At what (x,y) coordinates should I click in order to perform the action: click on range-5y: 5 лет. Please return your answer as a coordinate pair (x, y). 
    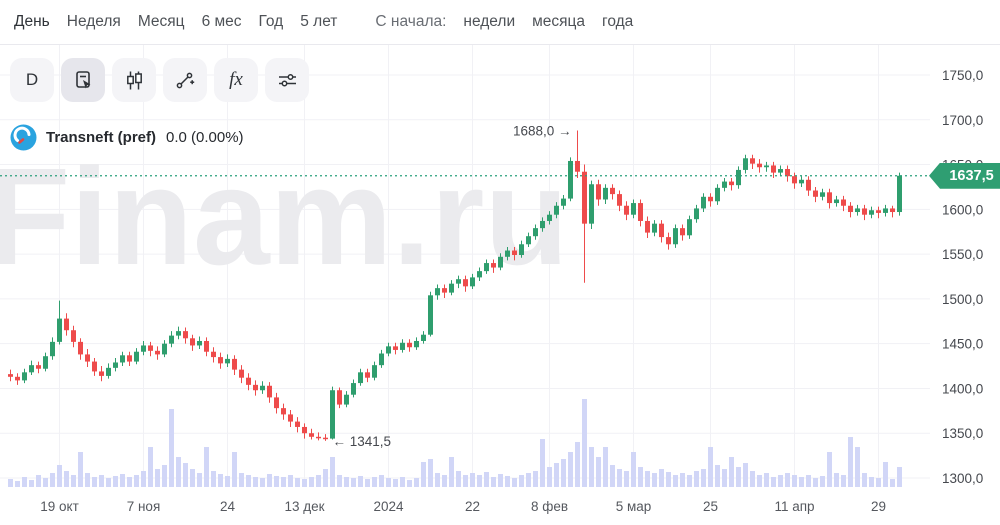
    Looking at the image, I should click on (319, 21).